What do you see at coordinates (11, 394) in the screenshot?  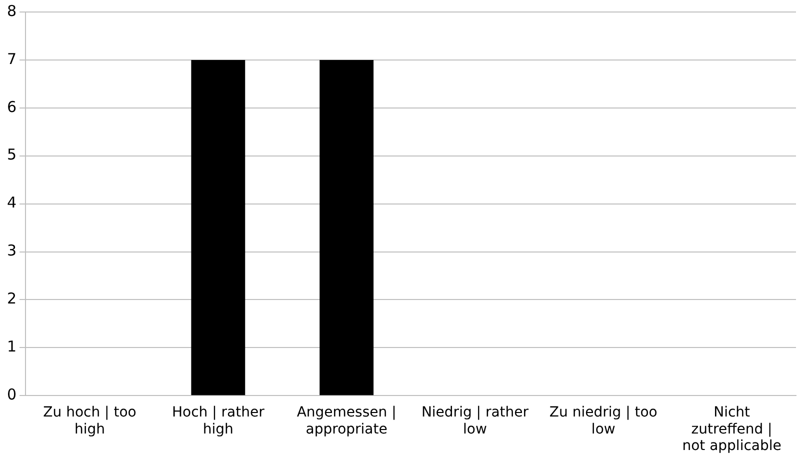 I see `y-tick-label: 0` at bounding box center [11, 394].